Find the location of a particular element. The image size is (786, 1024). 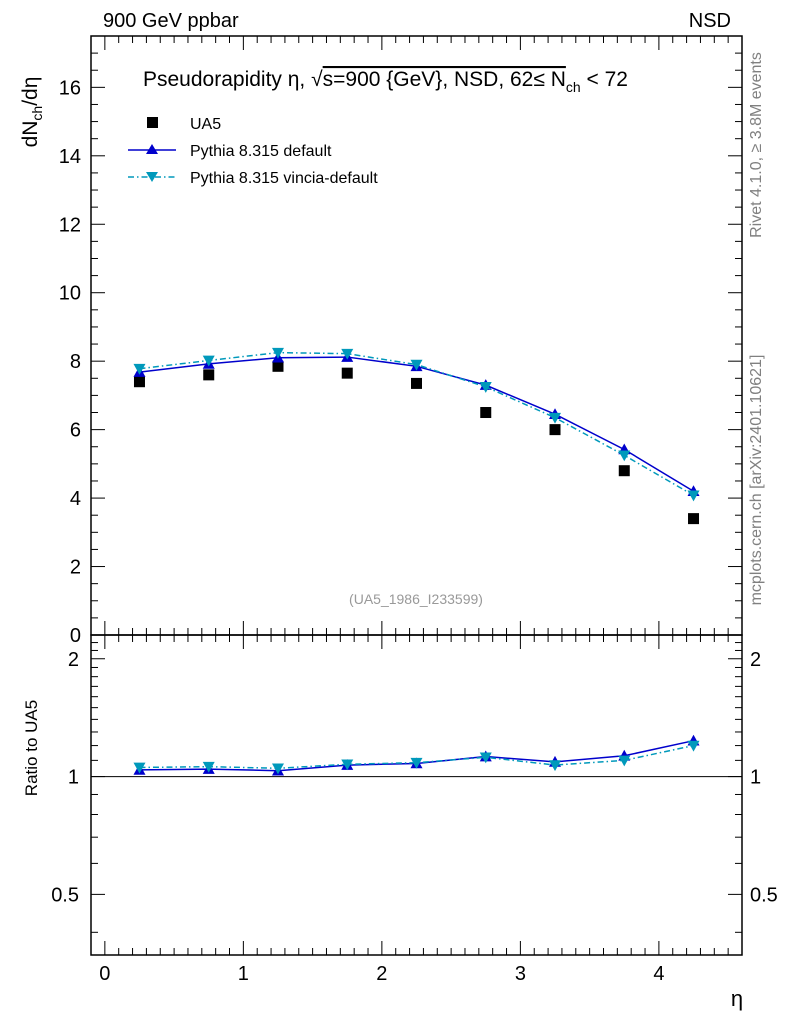

x-tick-label: 1 is located at coordinates (243, 974).